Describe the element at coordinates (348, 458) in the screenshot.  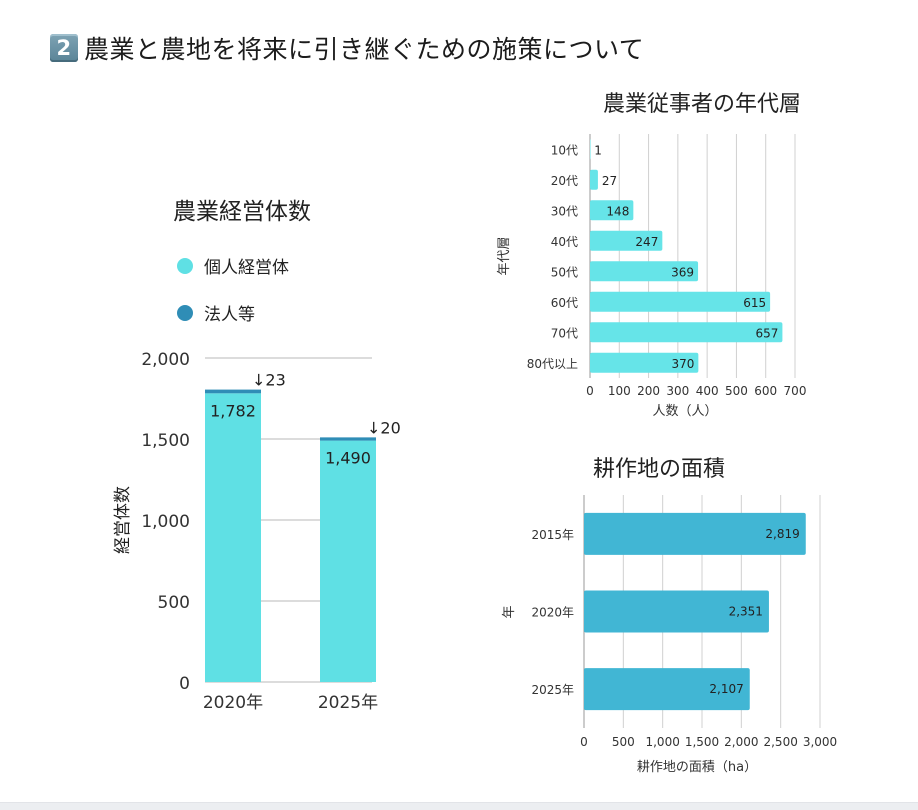
I see `data-label: 1,490` at that location.